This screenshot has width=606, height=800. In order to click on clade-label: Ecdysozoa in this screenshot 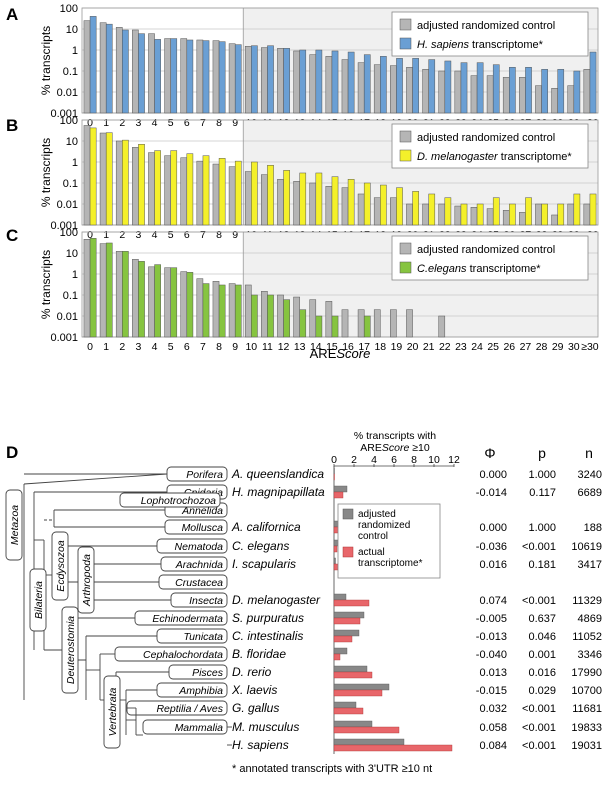, I will do `click(61, 566)`.